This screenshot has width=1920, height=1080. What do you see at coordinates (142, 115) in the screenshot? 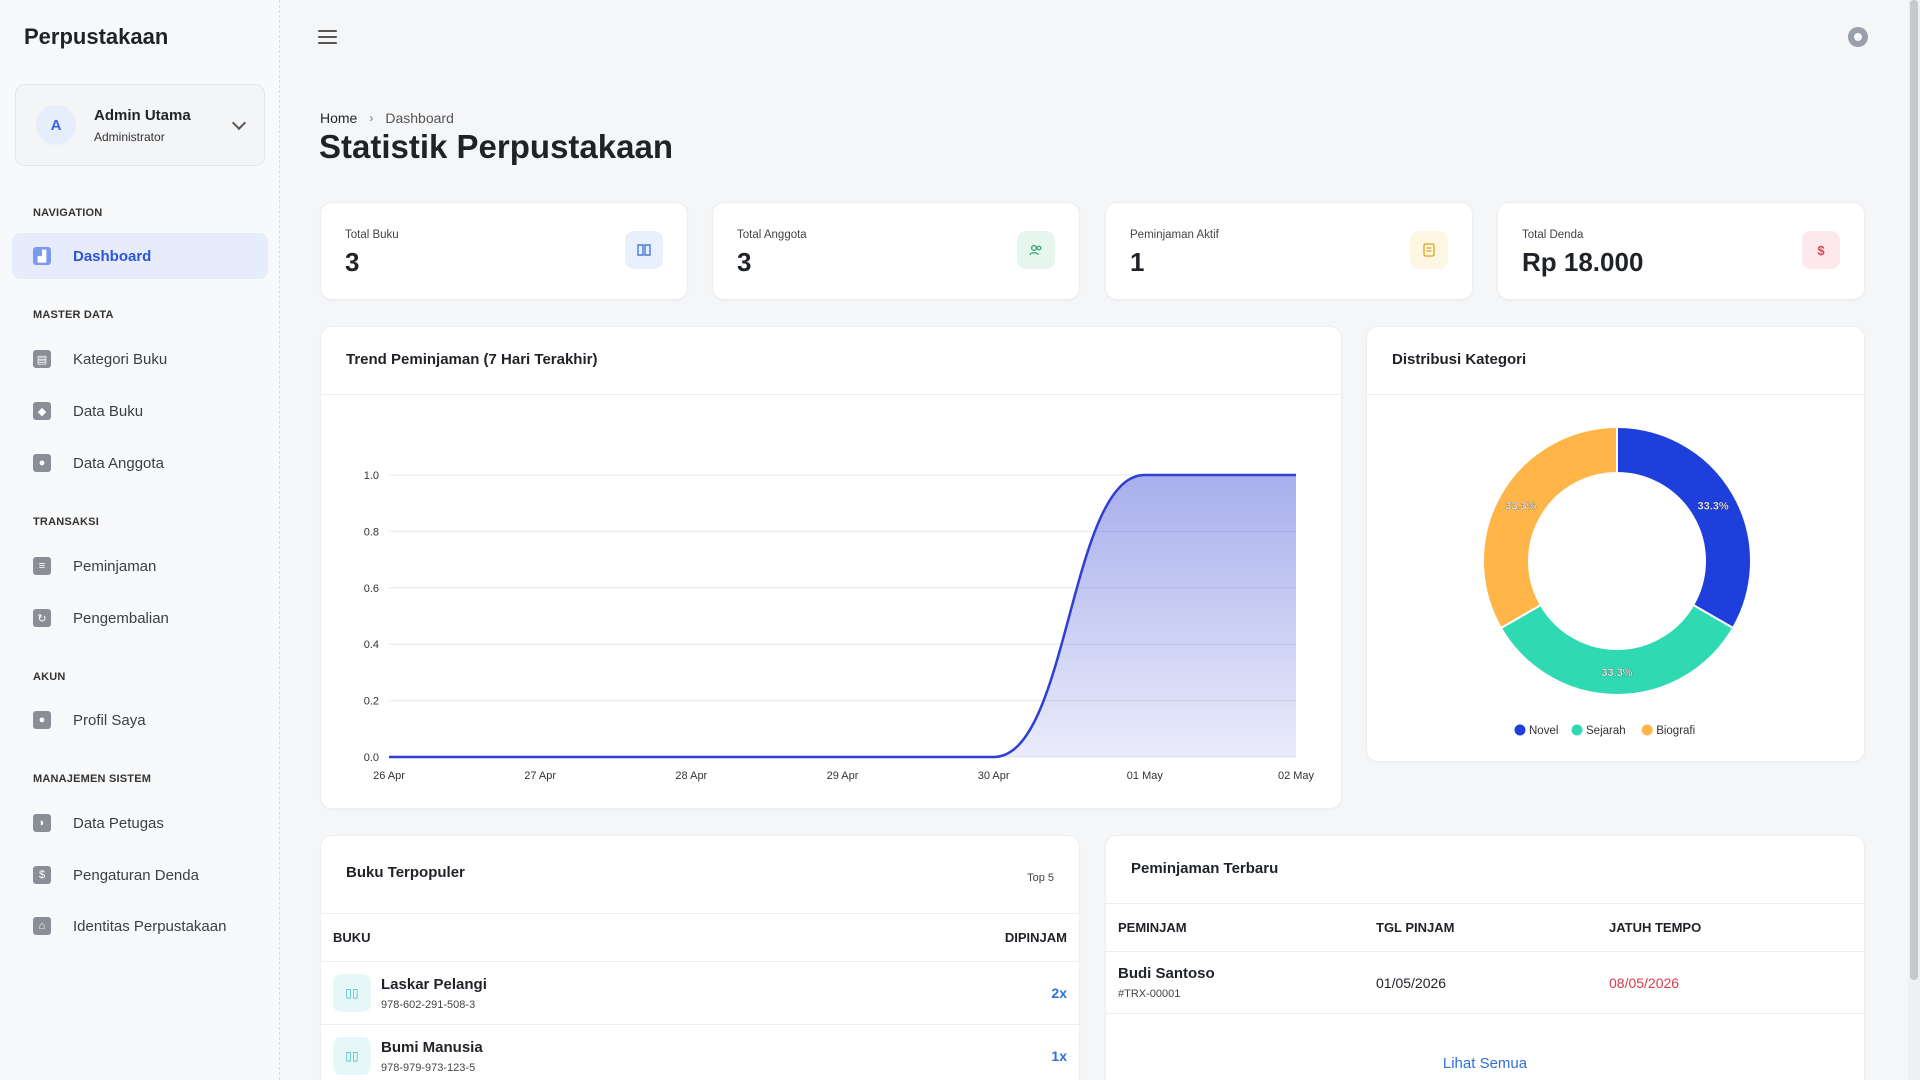
I see `user-name: Admin Utama` at bounding box center [142, 115].